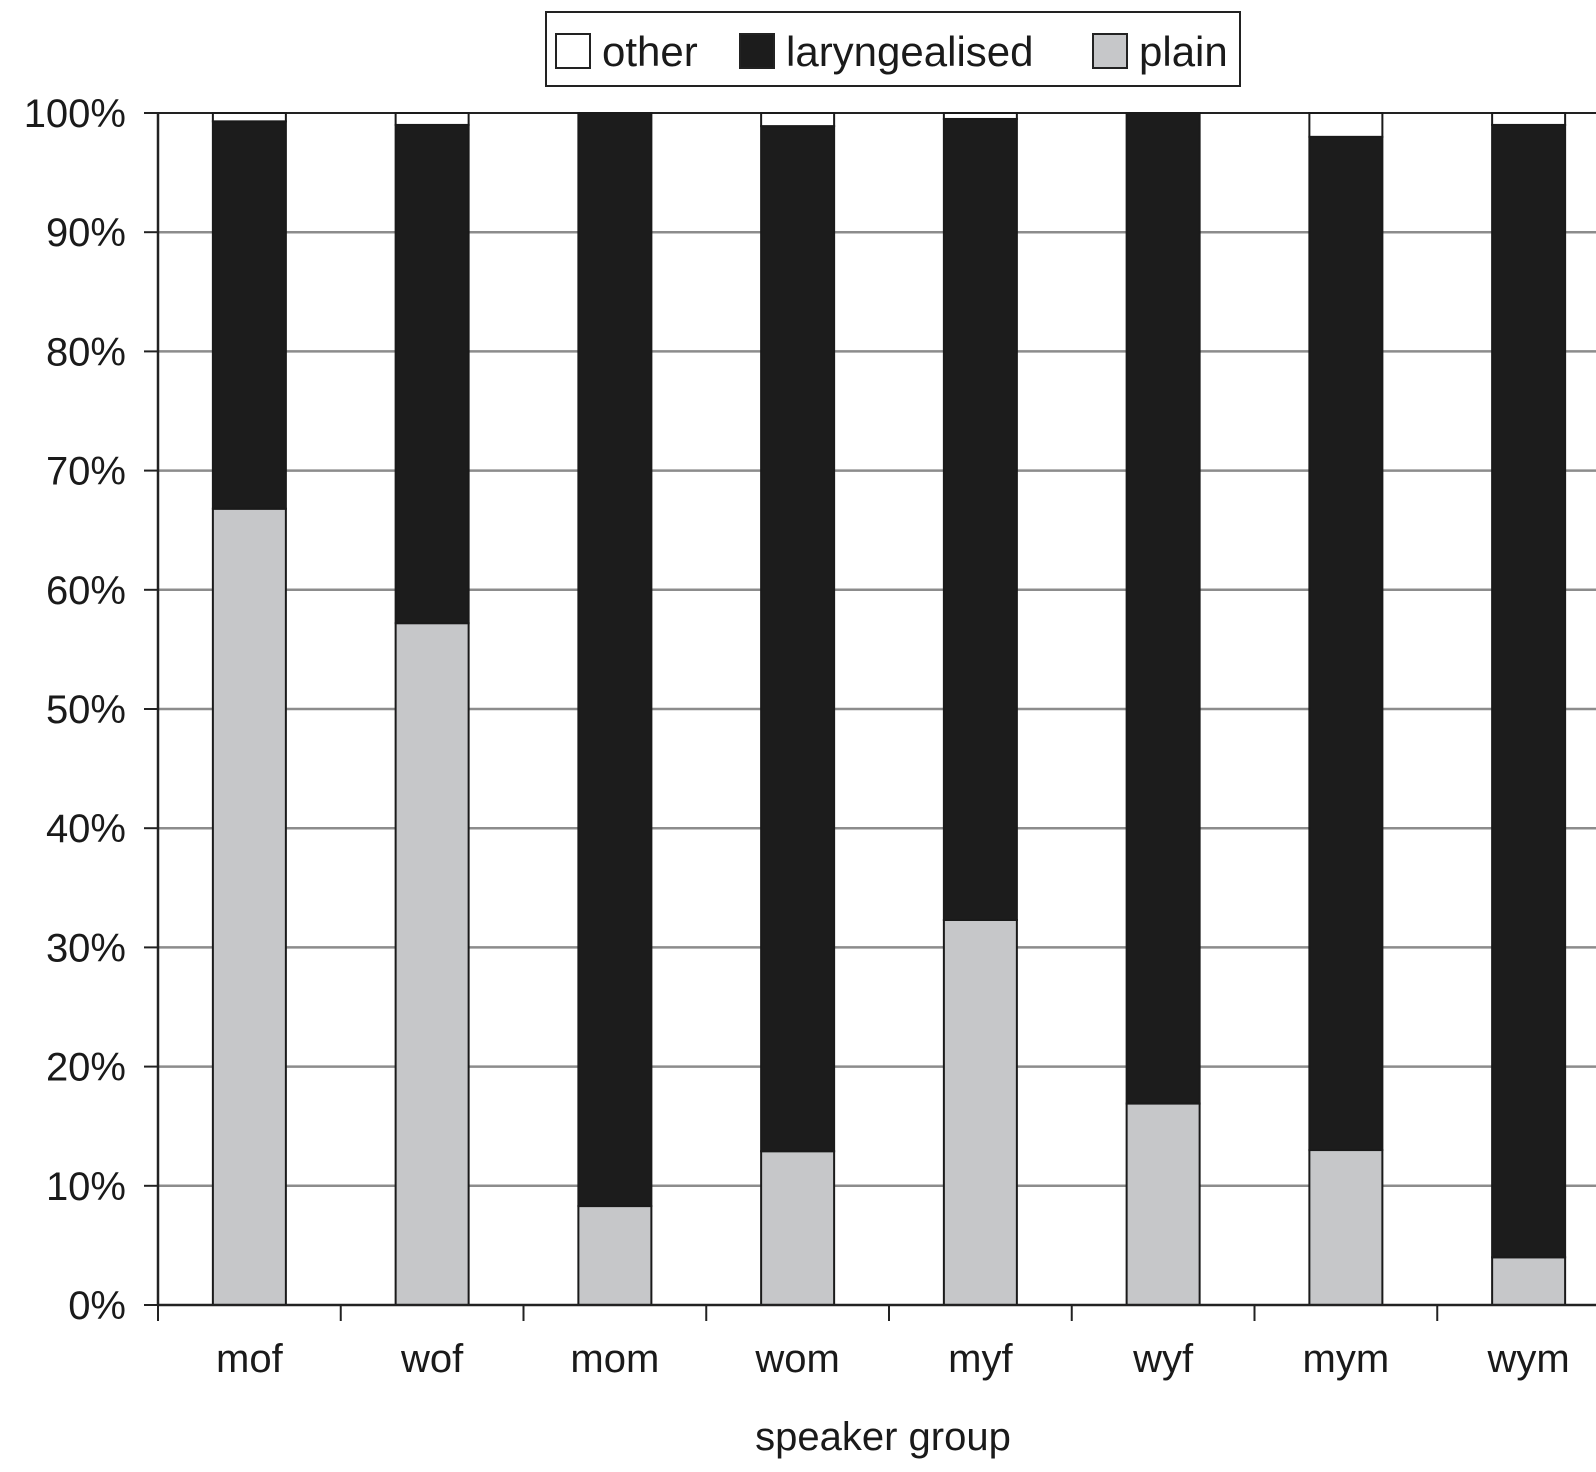 The width and height of the screenshot is (1596, 1472). Describe the element at coordinates (432, 1359) in the screenshot. I see `x-tick-label: wof` at that location.